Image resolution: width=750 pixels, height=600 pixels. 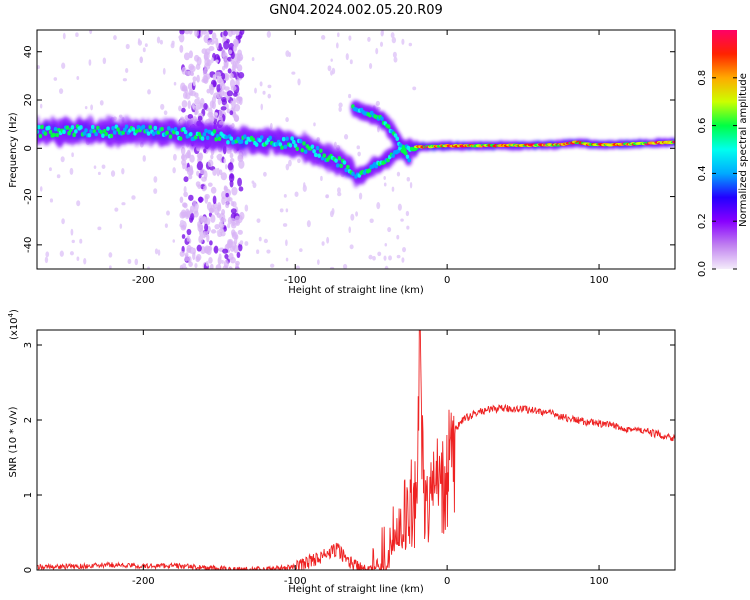 What do you see at coordinates (28, 148) in the screenshot?
I see `y-tick-label: 0` at bounding box center [28, 148].